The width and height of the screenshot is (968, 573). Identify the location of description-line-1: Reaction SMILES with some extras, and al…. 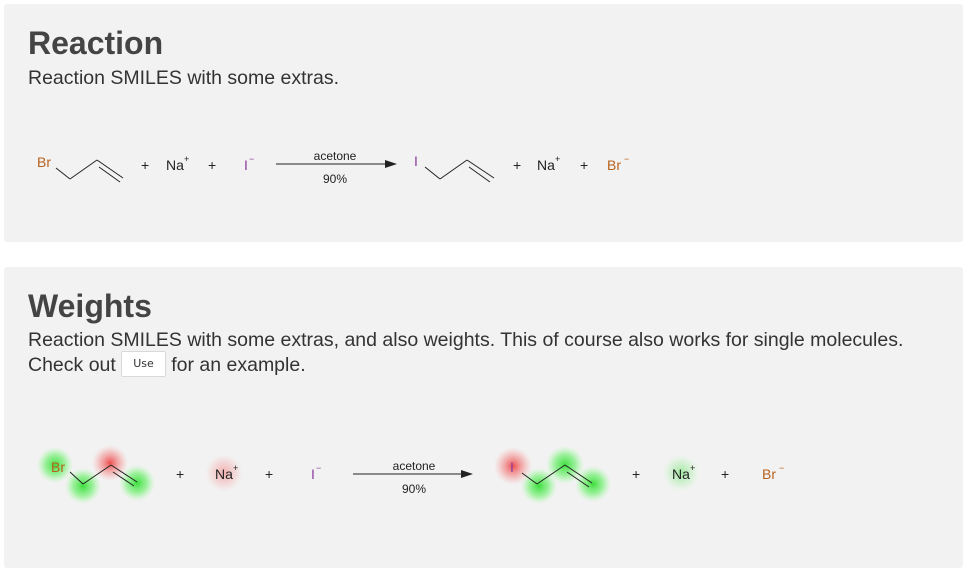
(466, 340).